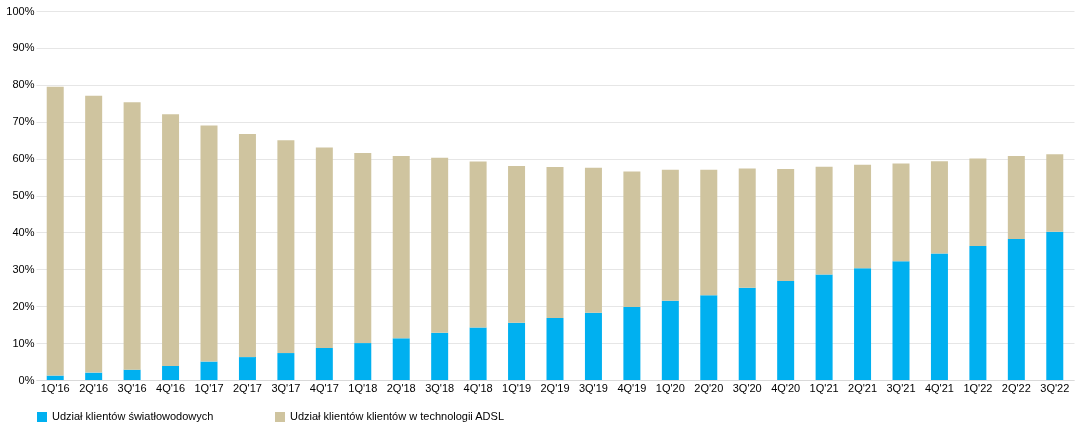  What do you see at coordinates (23, 47) in the screenshot?
I see `y-tick-label: 90%` at bounding box center [23, 47].